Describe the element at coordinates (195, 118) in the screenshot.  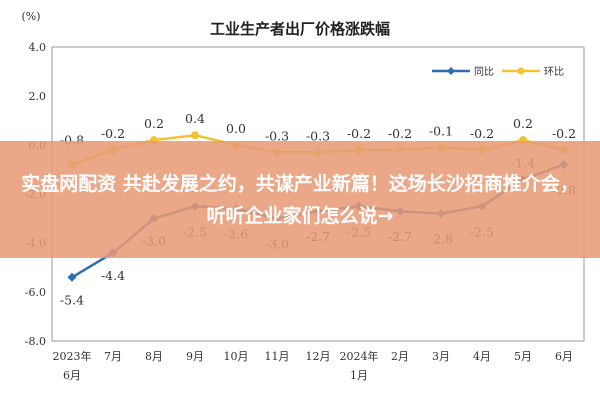
I see `data-label-mom: 0.4` at that location.